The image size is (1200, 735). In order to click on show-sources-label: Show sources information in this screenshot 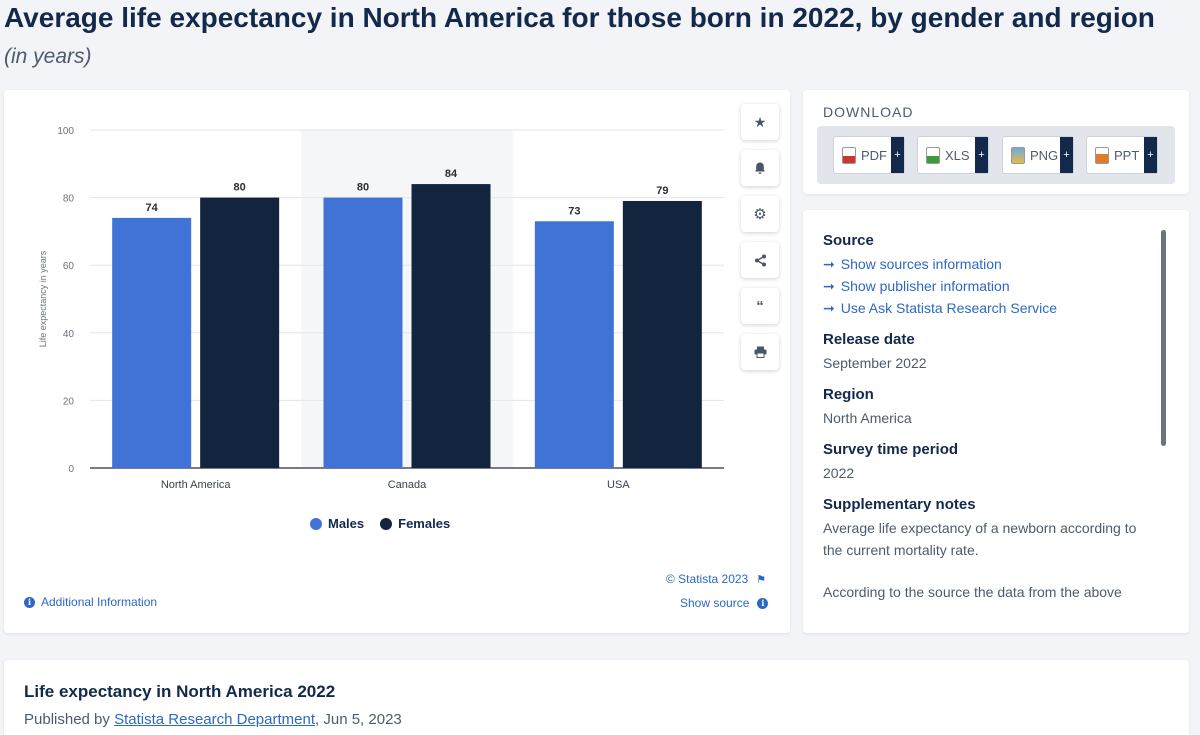, I will do `click(921, 264)`.